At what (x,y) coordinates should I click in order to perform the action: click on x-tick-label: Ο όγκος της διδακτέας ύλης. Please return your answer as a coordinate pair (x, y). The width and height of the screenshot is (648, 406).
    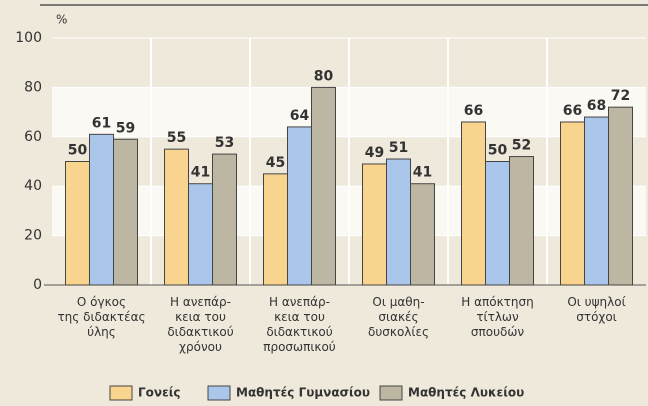
    Looking at the image, I should click on (101, 317).